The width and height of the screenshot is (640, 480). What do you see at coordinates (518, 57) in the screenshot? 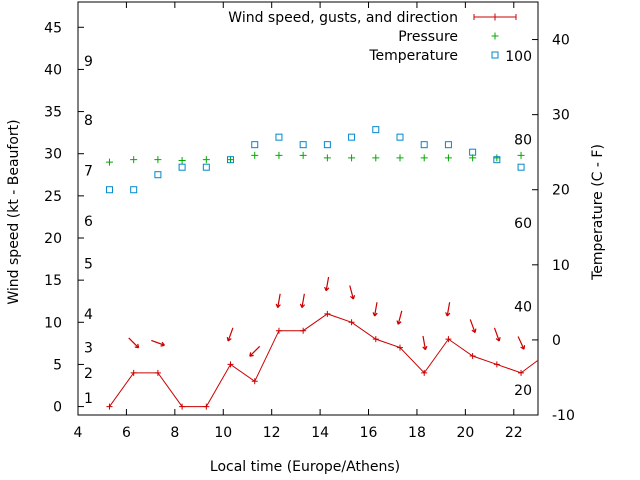
I see `fahrenheit-label: 100` at bounding box center [518, 57].